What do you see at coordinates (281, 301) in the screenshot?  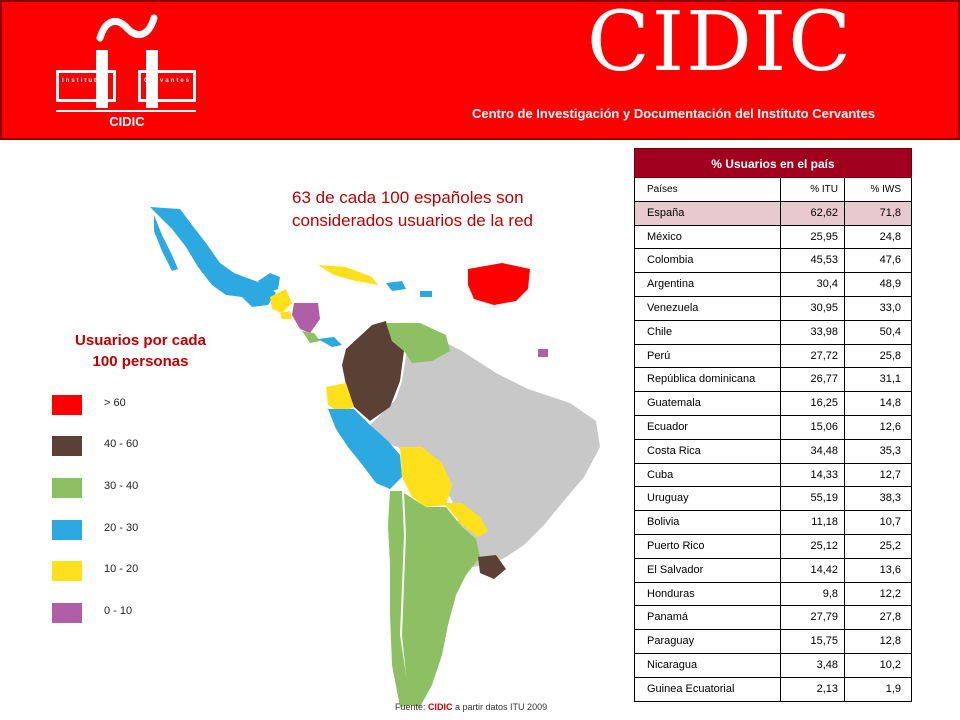 I see `map-guatemala` at bounding box center [281, 301].